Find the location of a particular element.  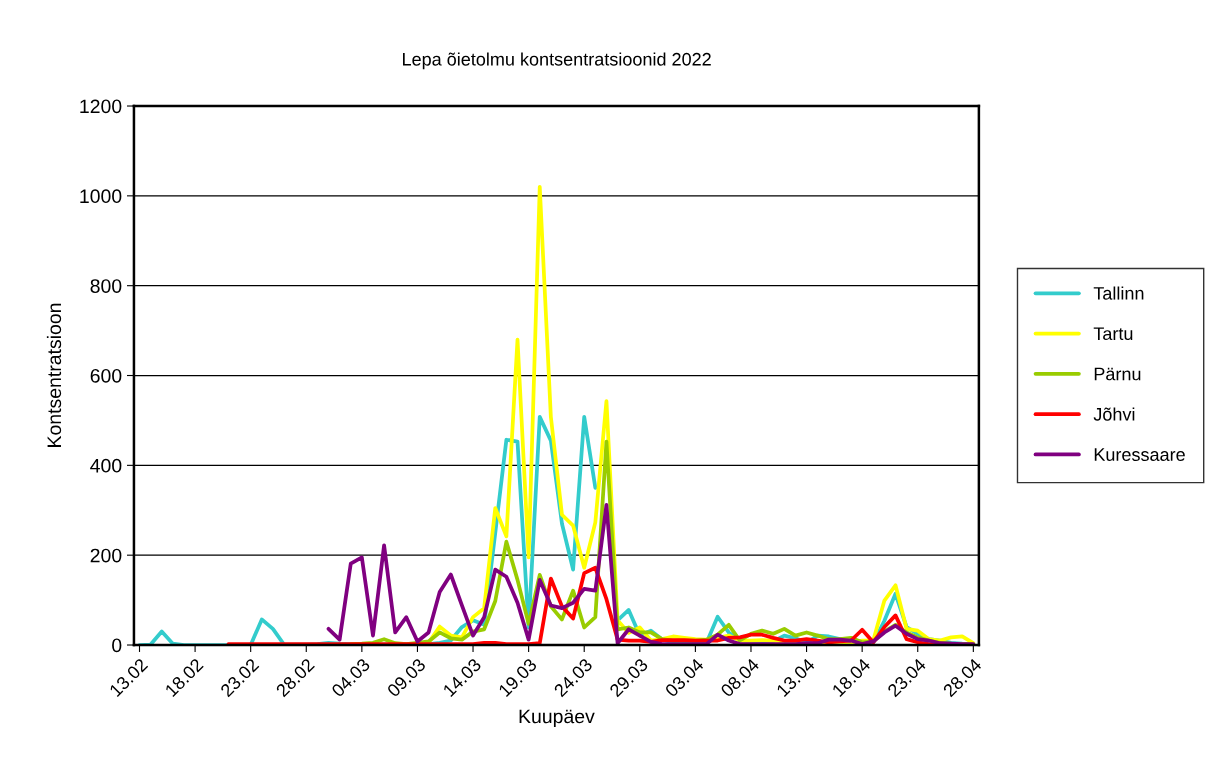

x-axis-title: Kuupäev is located at coordinates (557, 718).